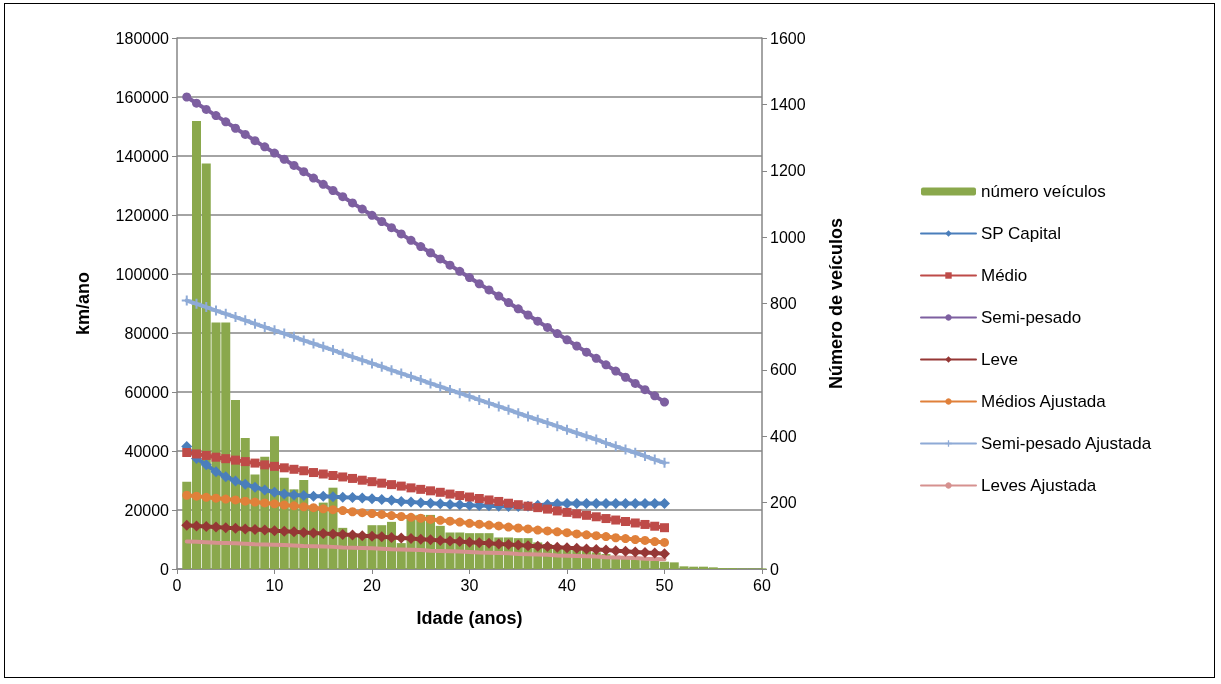 The height and width of the screenshot is (684, 1221). I want to click on y-tick-label: 120000, so click(142, 215).